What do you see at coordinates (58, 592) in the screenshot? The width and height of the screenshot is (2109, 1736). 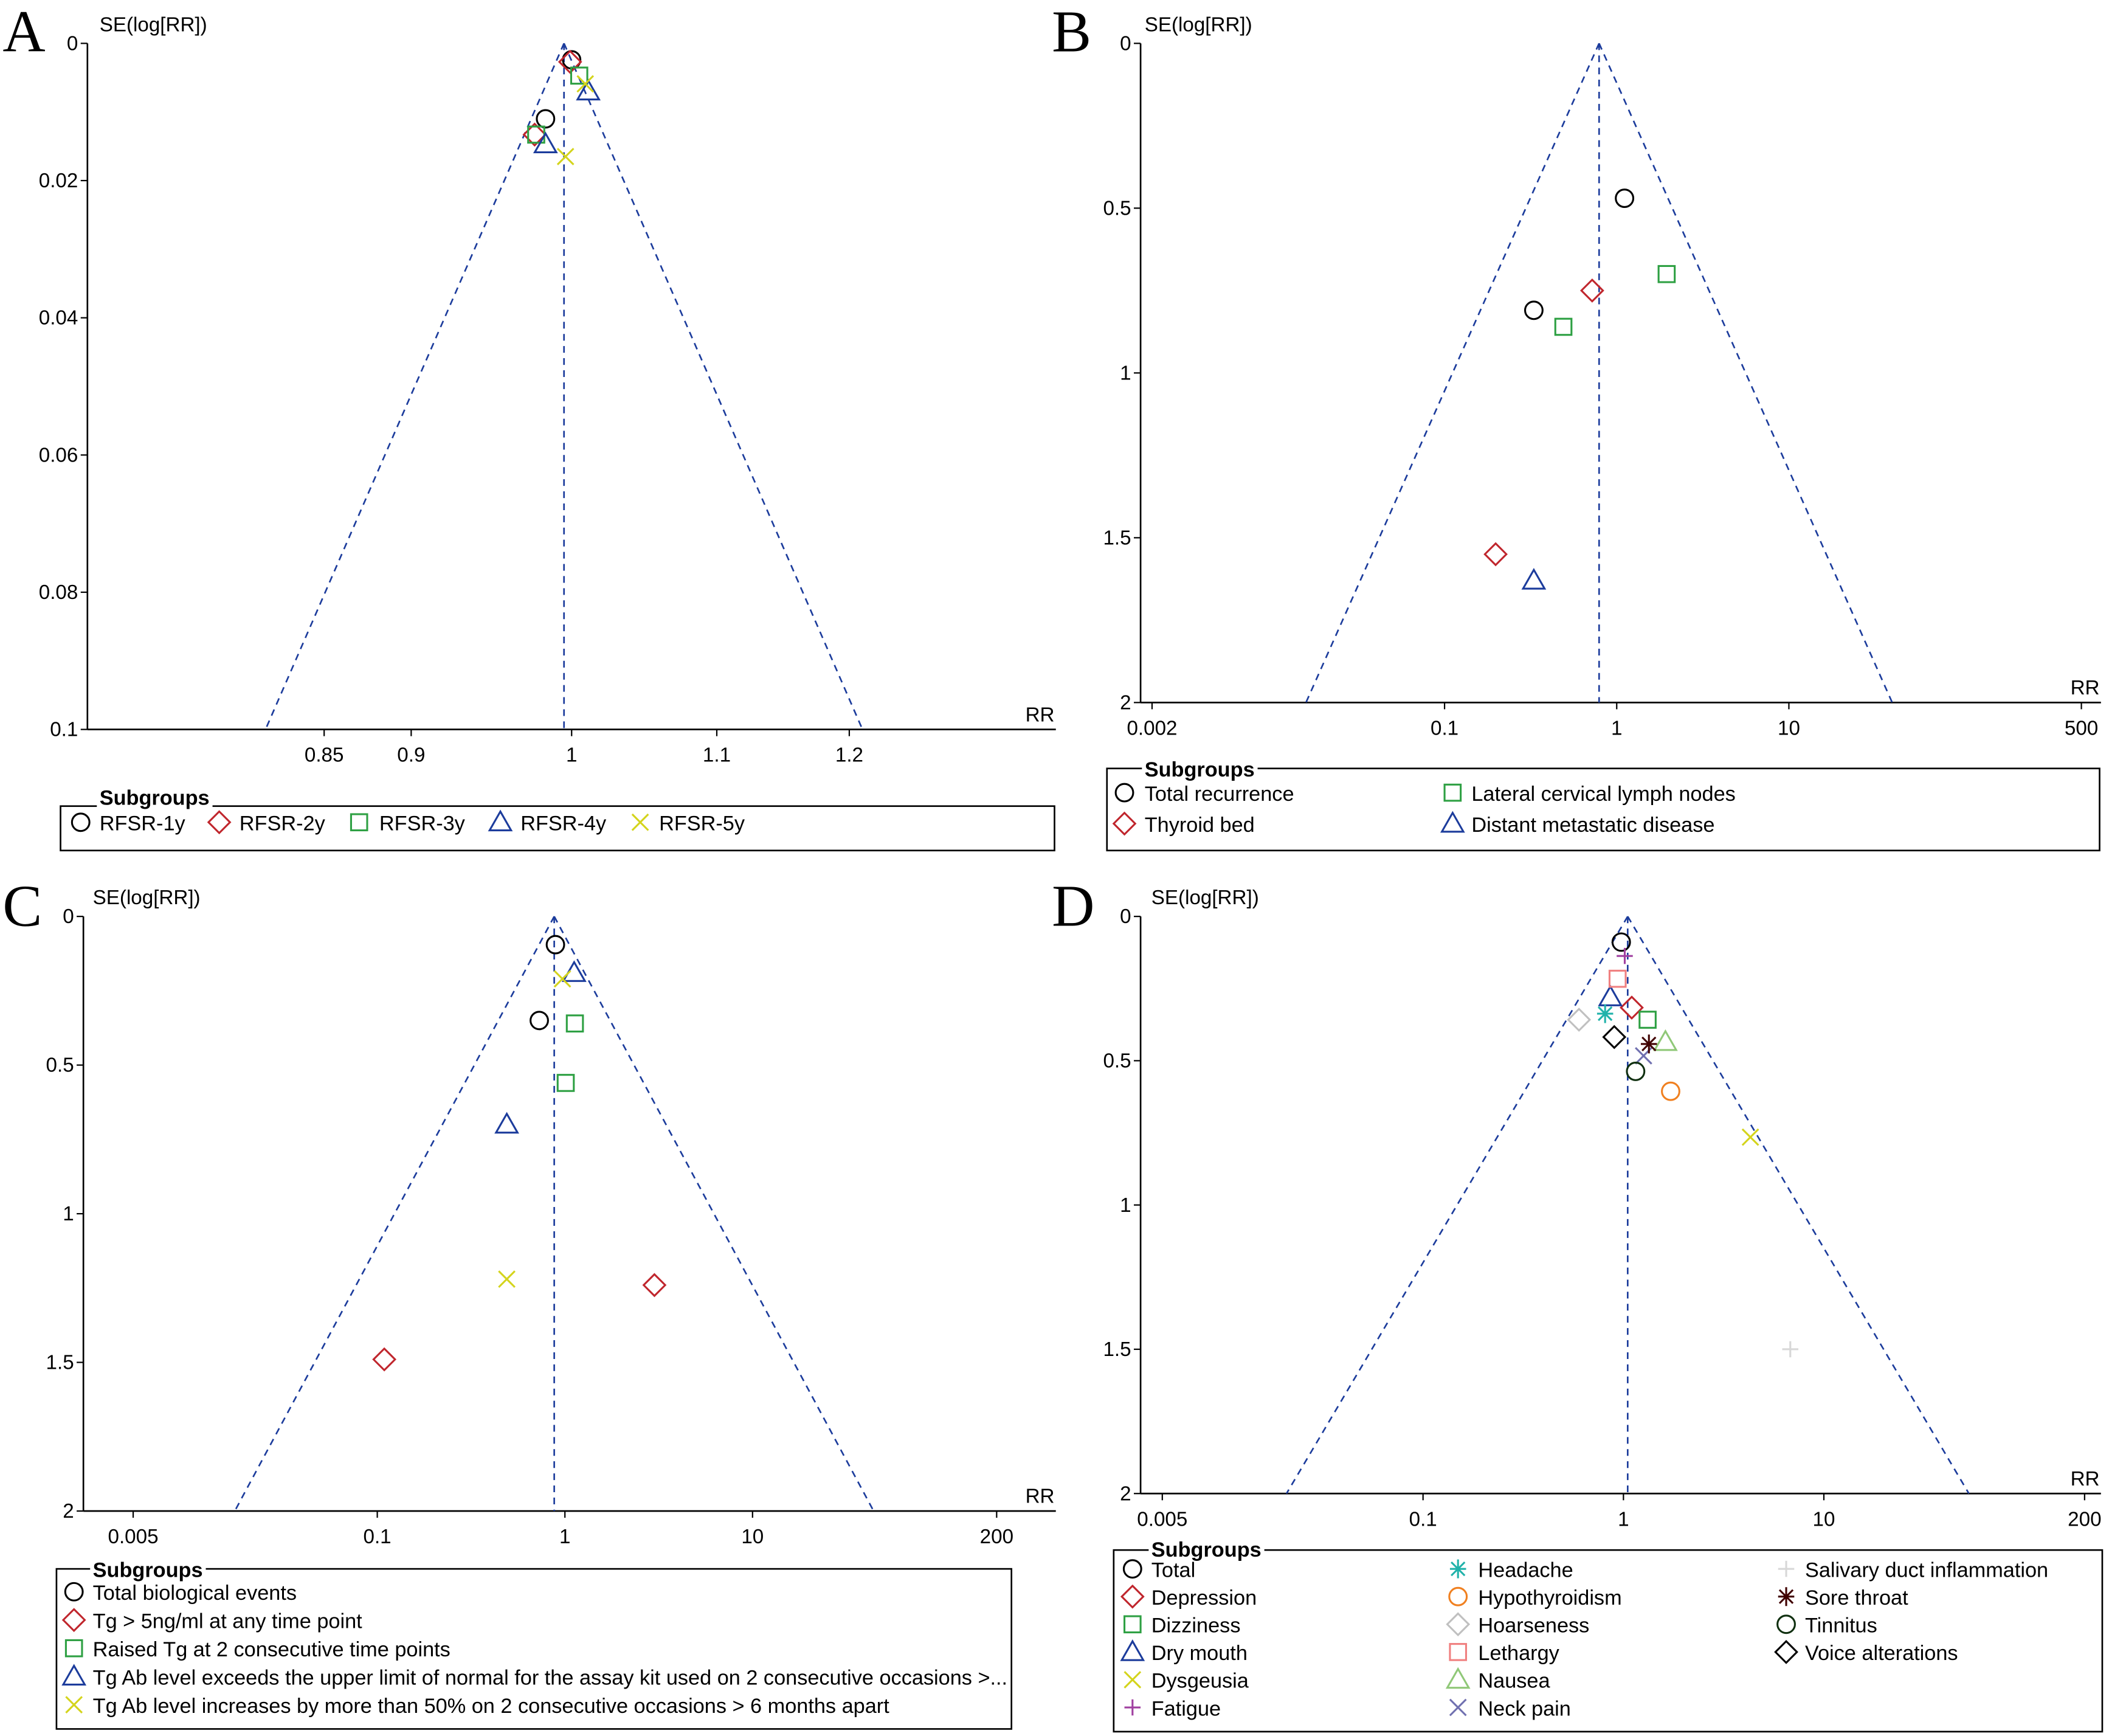 I see `y-tick-label: 0.08` at bounding box center [58, 592].